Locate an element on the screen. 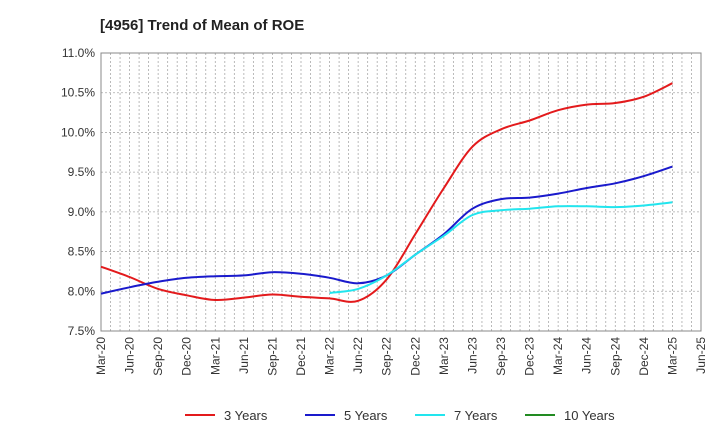 The width and height of the screenshot is (720, 440). x-tick-label: Mar-24 is located at coordinates (558, 356).